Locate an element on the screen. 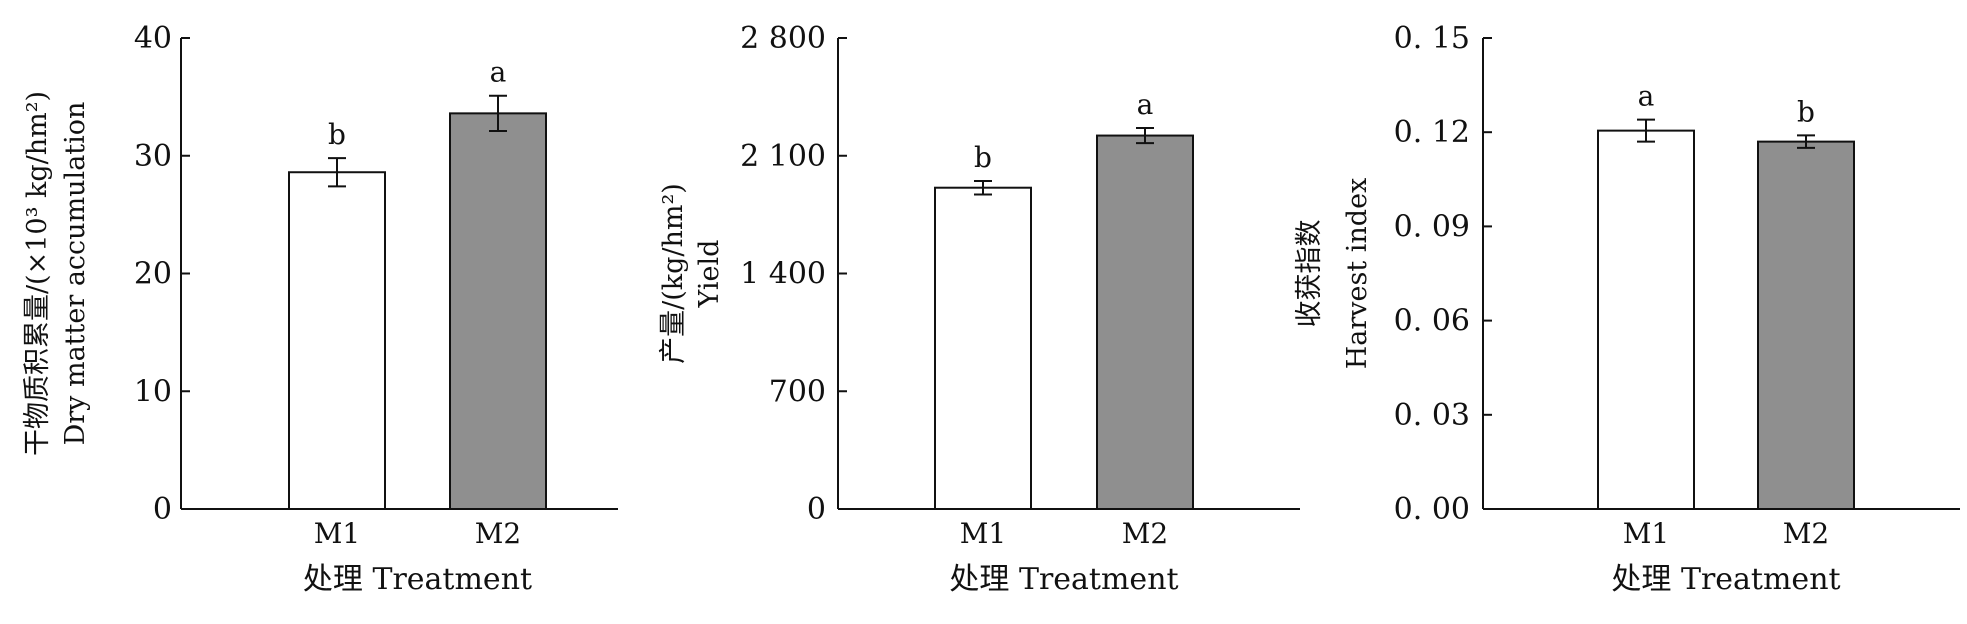  y-tick-label: 0. 09 is located at coordinates (1432, 226).